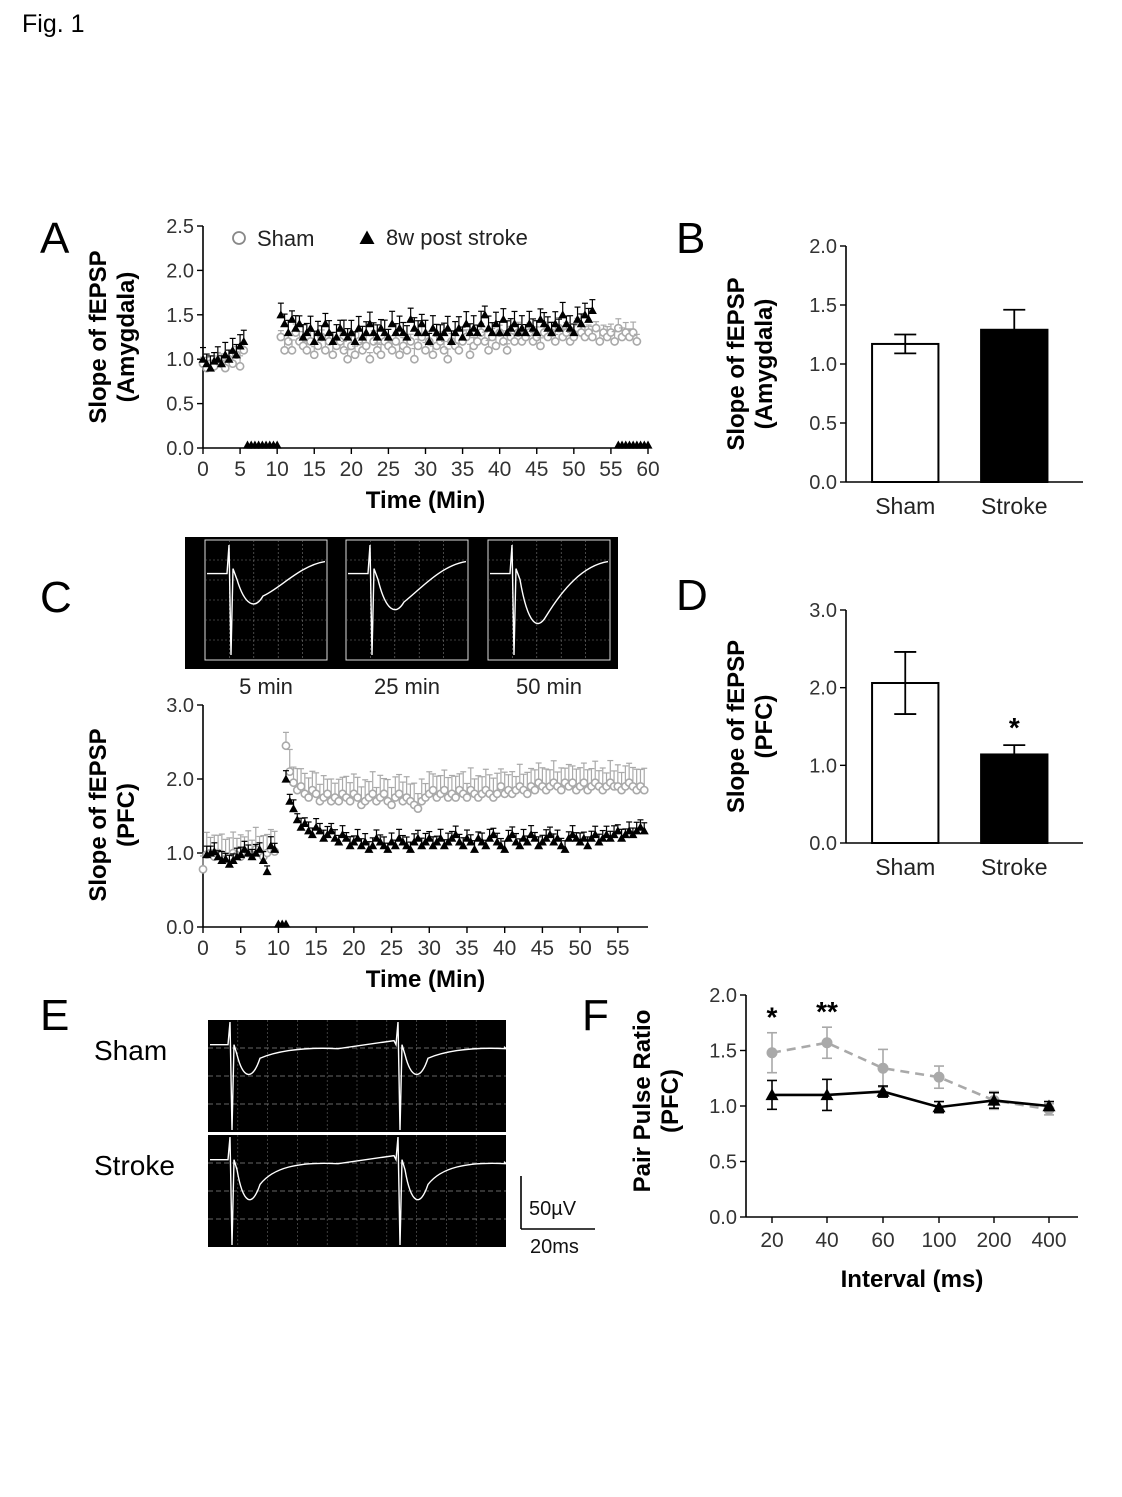 The image size is (1122, 1497). Describe the element at coordinates (401, 603) in the screenshot. I see `trace-strip` at that location.